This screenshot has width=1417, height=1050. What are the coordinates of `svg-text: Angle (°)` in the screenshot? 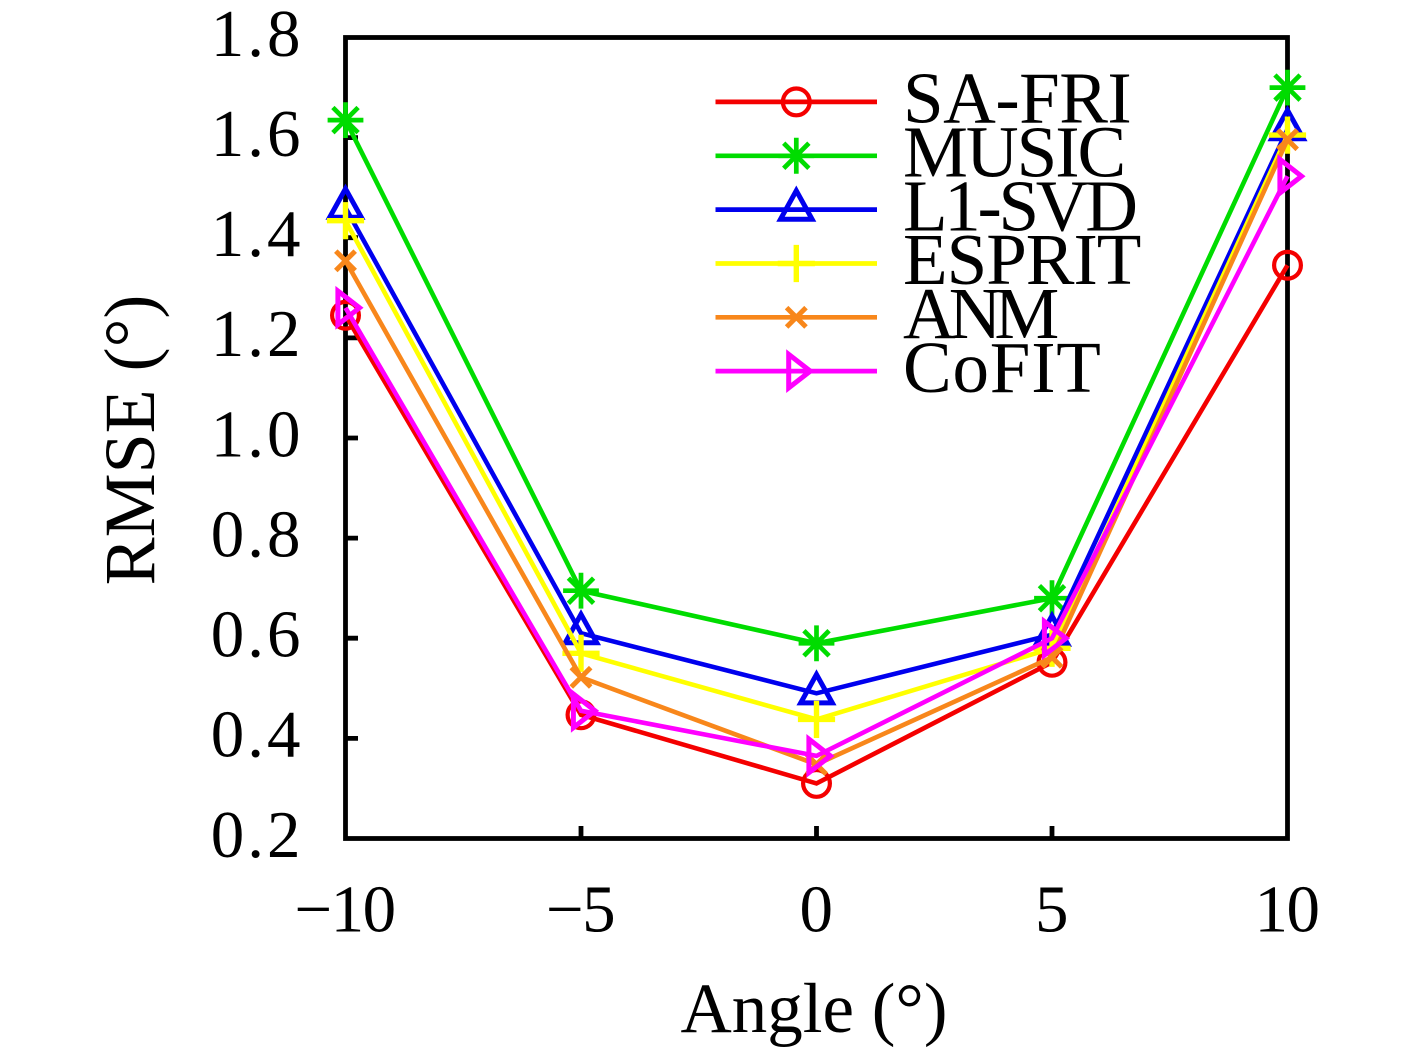 It's located at (814, 1009).